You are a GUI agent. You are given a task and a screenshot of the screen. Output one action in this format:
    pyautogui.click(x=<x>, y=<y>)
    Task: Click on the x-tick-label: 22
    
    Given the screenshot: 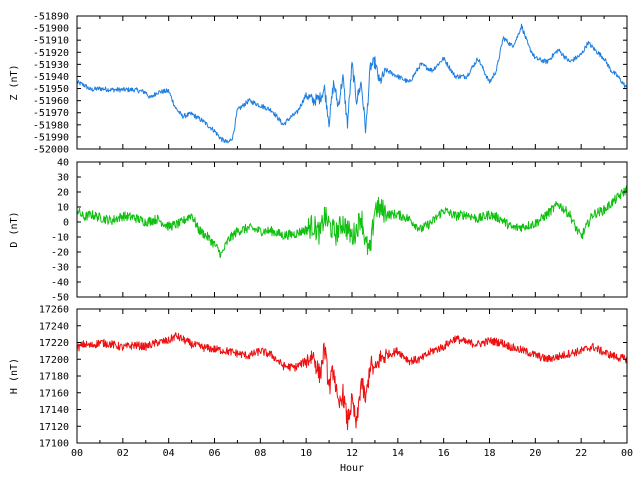 What is the action you would take?
    pyautogui.click(x=581, y=453)
    